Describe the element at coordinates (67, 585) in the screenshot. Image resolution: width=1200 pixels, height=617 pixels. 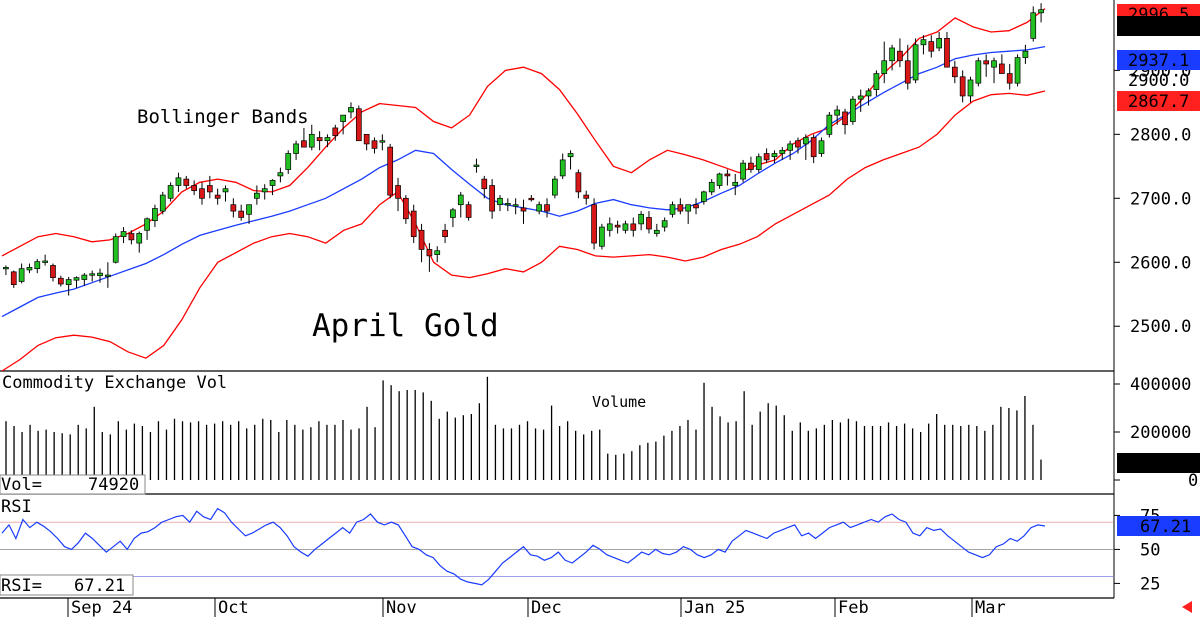
I see `rsi-readout-box` at that location.